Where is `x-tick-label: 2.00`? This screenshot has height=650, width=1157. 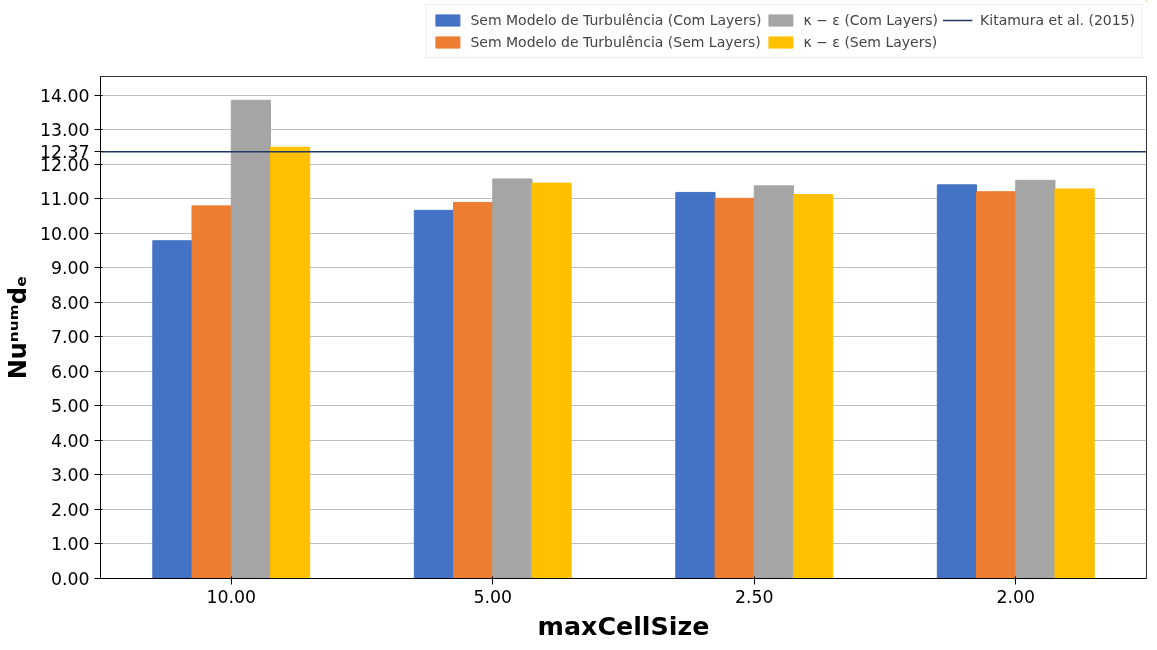 x-tick-label: 2.00 is located at coordinates (1016, 596).